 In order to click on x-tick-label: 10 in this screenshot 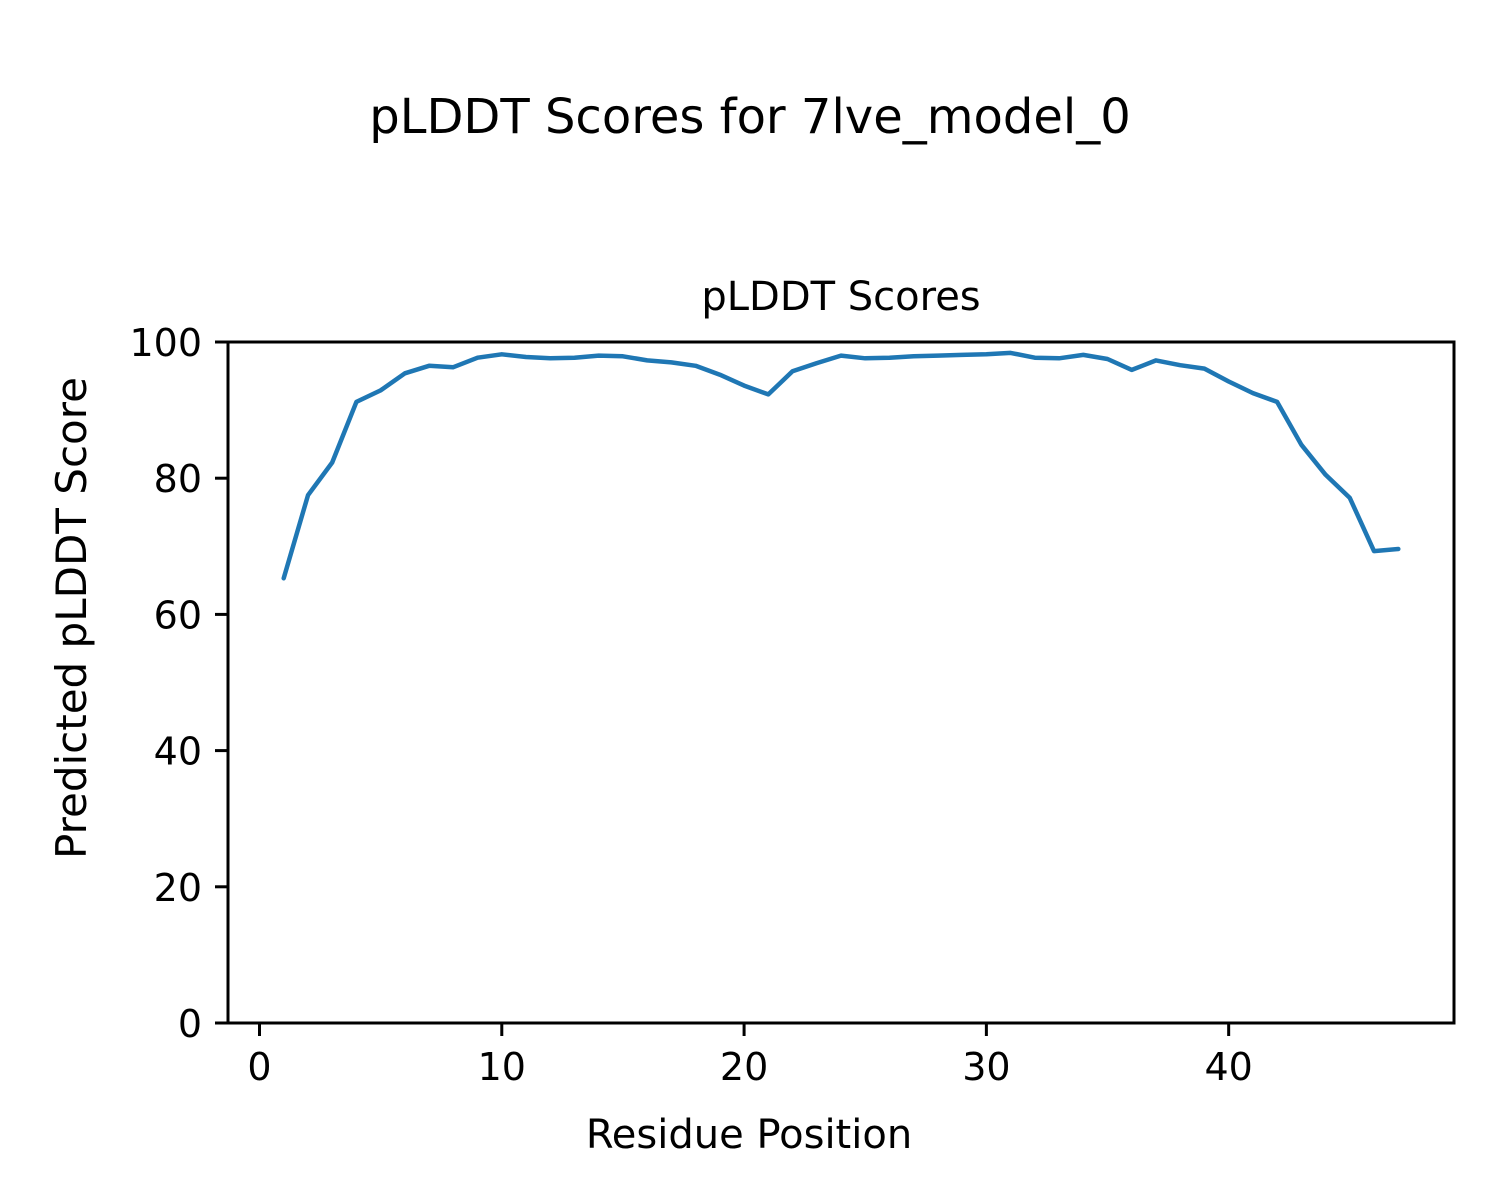, I will do `click(502, 1067)`.